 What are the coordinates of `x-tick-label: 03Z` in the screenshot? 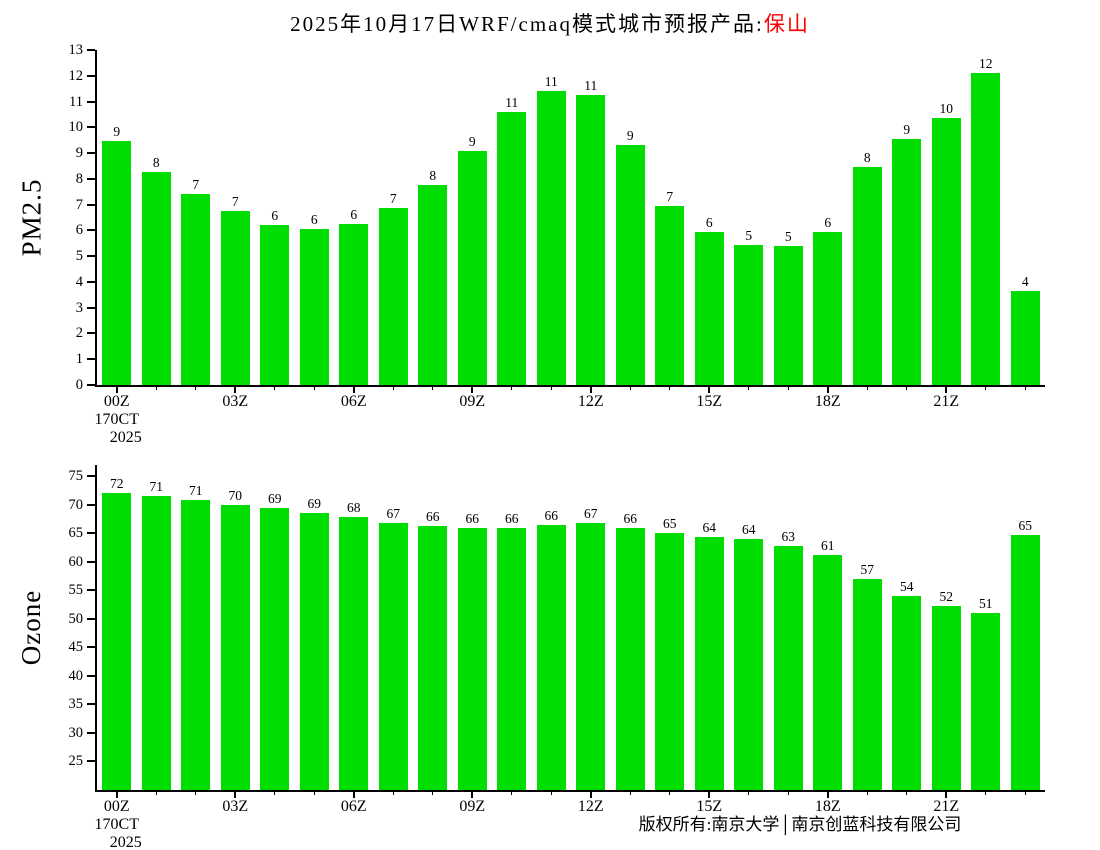 It's located at (235, 806).